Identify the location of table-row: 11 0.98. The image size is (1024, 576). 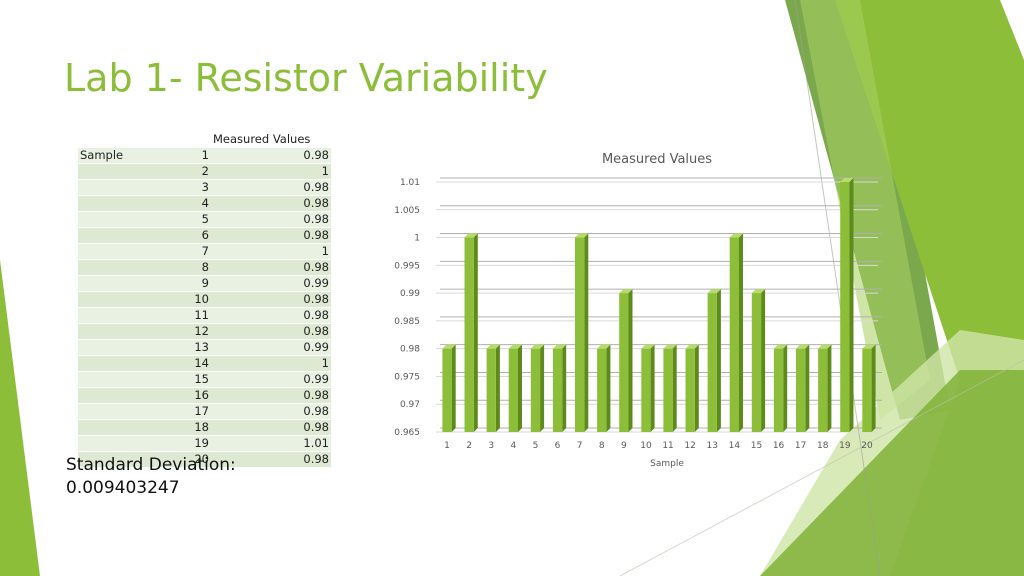
(204, 315).